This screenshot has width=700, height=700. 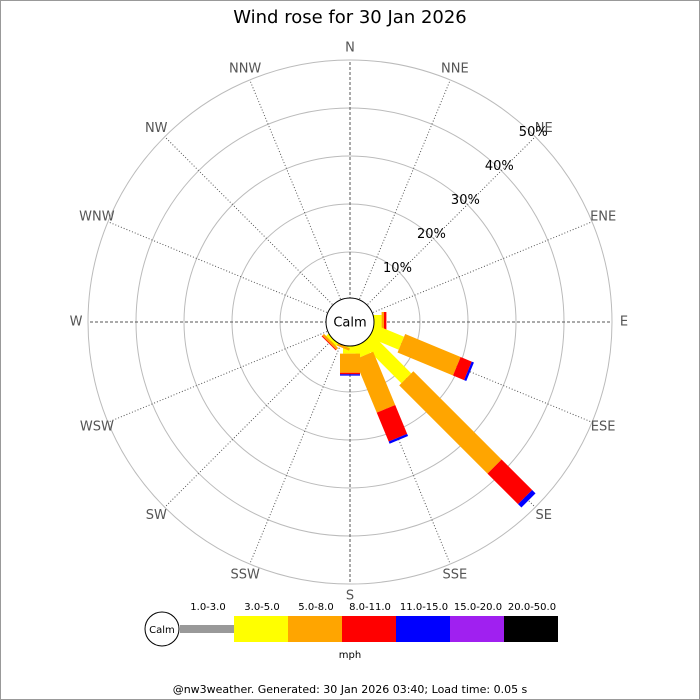 What do you see at coordinates (261, 607) in the screenshot?
I see `legend-label: 3.0-5.0` at bounding box center [261, 607].